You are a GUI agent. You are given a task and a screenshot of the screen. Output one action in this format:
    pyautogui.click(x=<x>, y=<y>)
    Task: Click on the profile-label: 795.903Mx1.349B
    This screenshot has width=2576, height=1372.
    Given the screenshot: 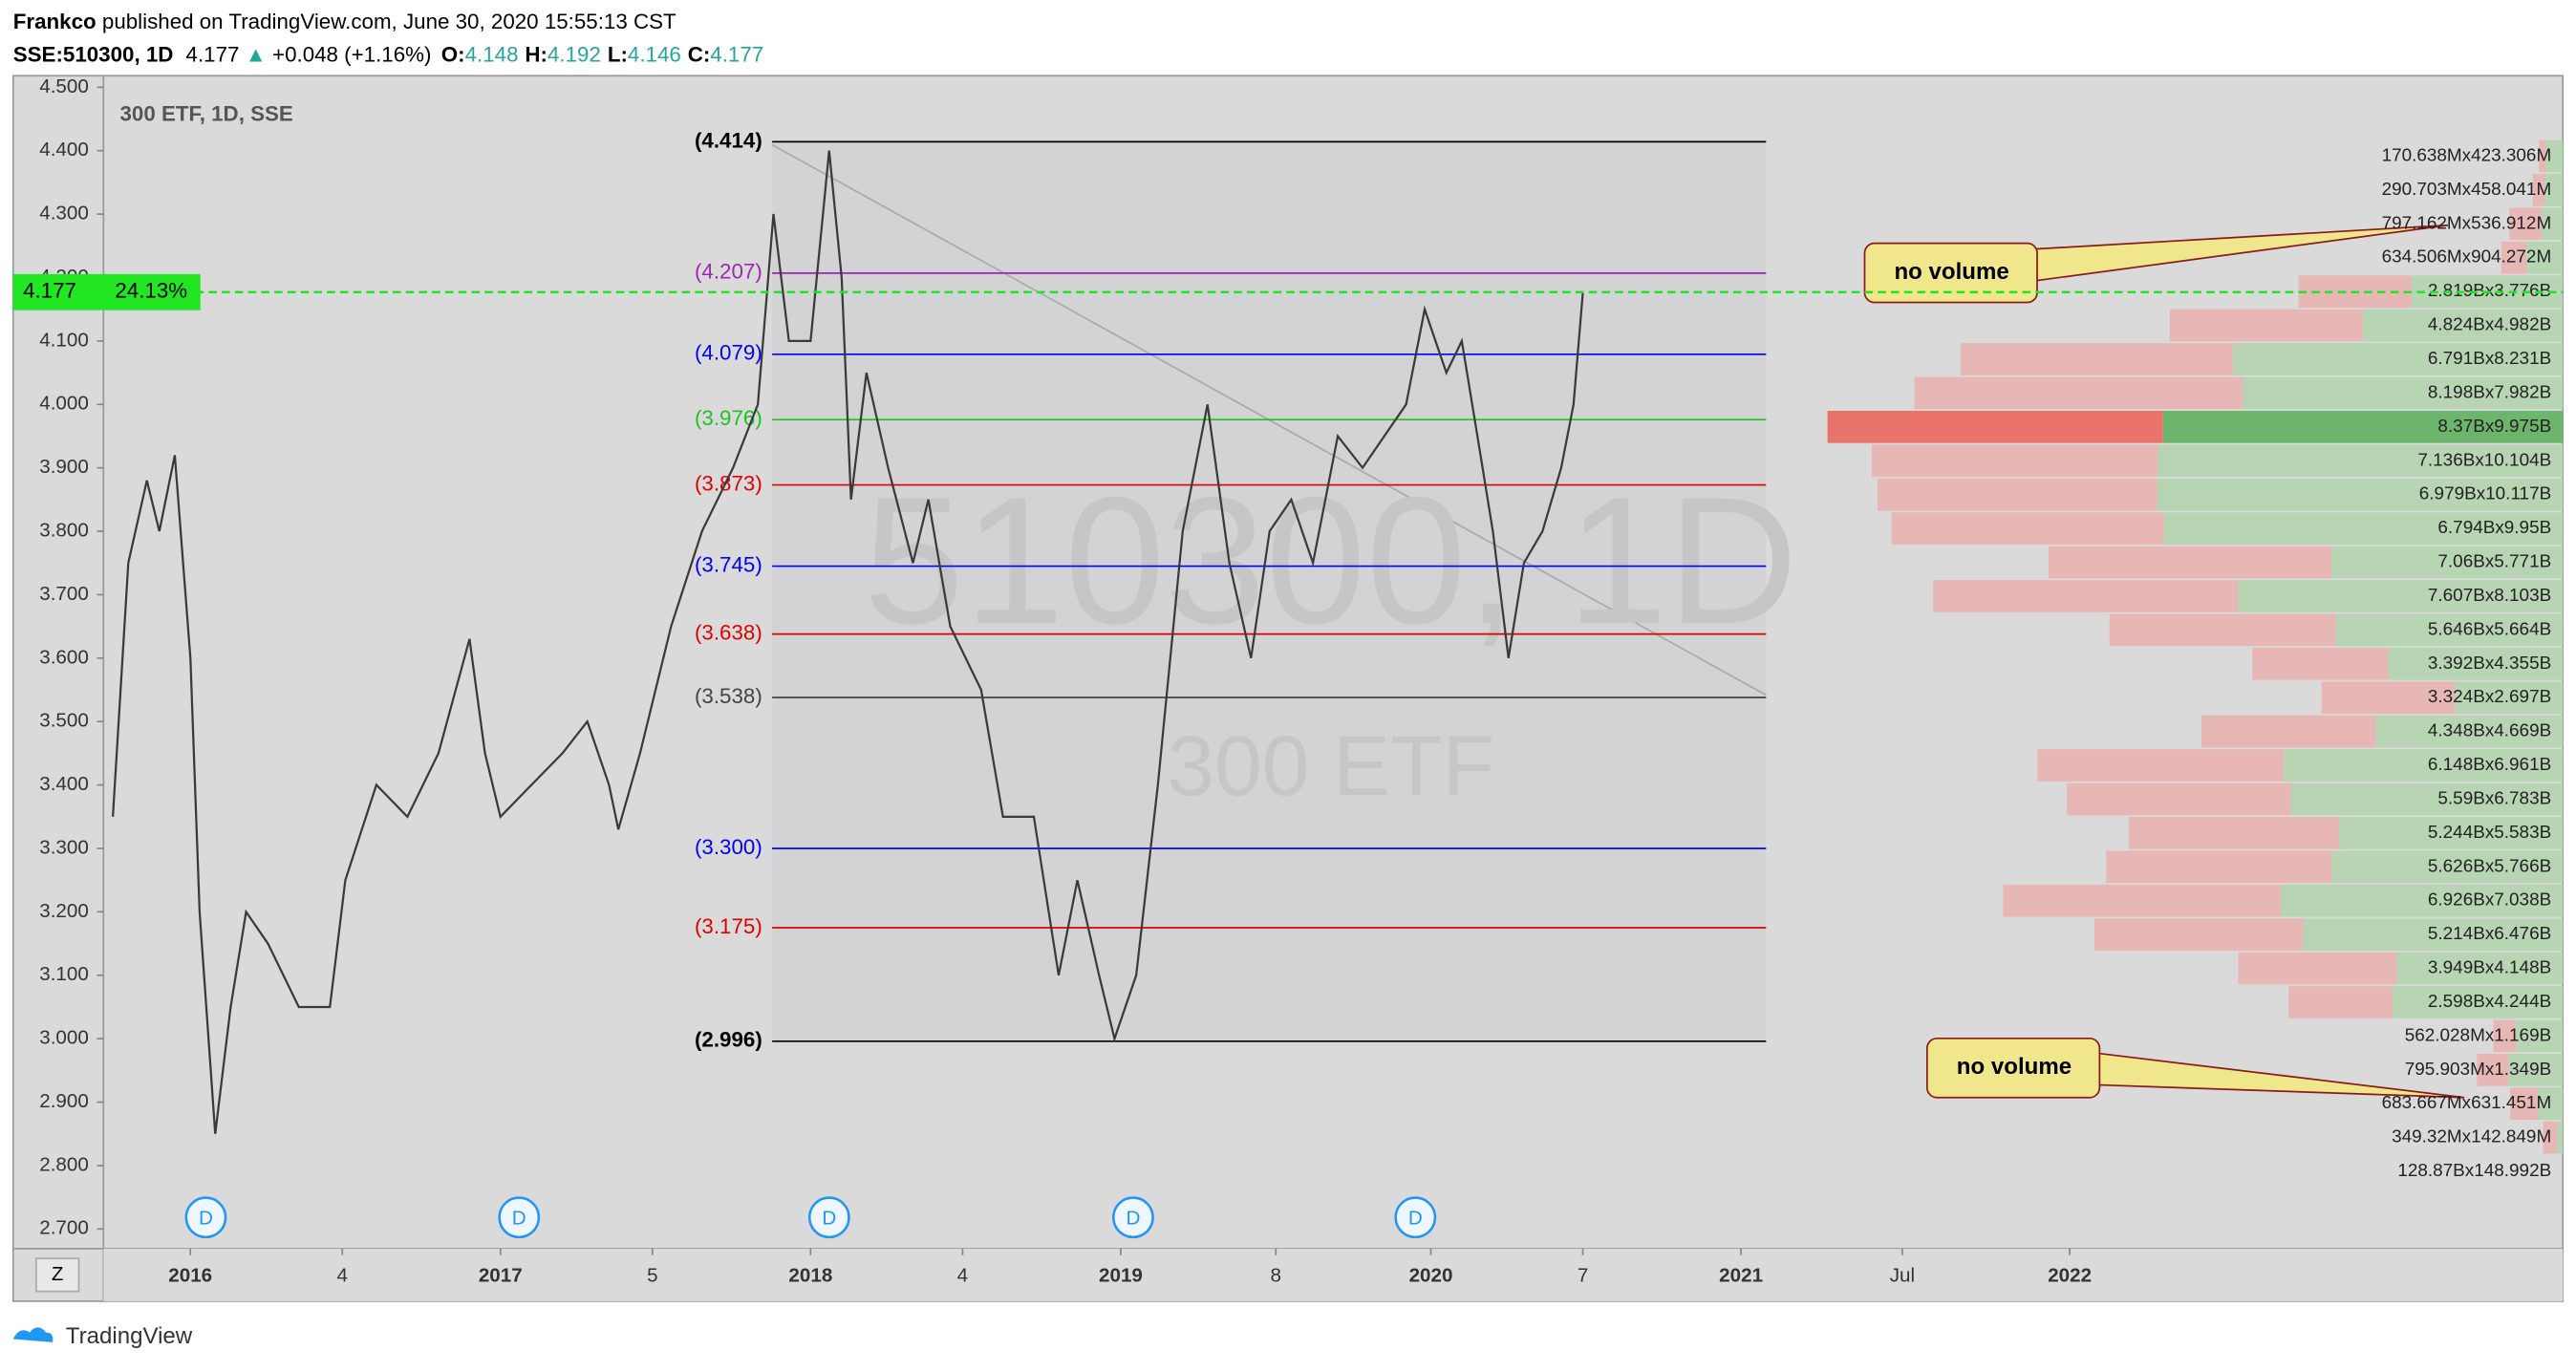 What is the action you would take?
    pyautogui.click(x=2478, y=1070)
    